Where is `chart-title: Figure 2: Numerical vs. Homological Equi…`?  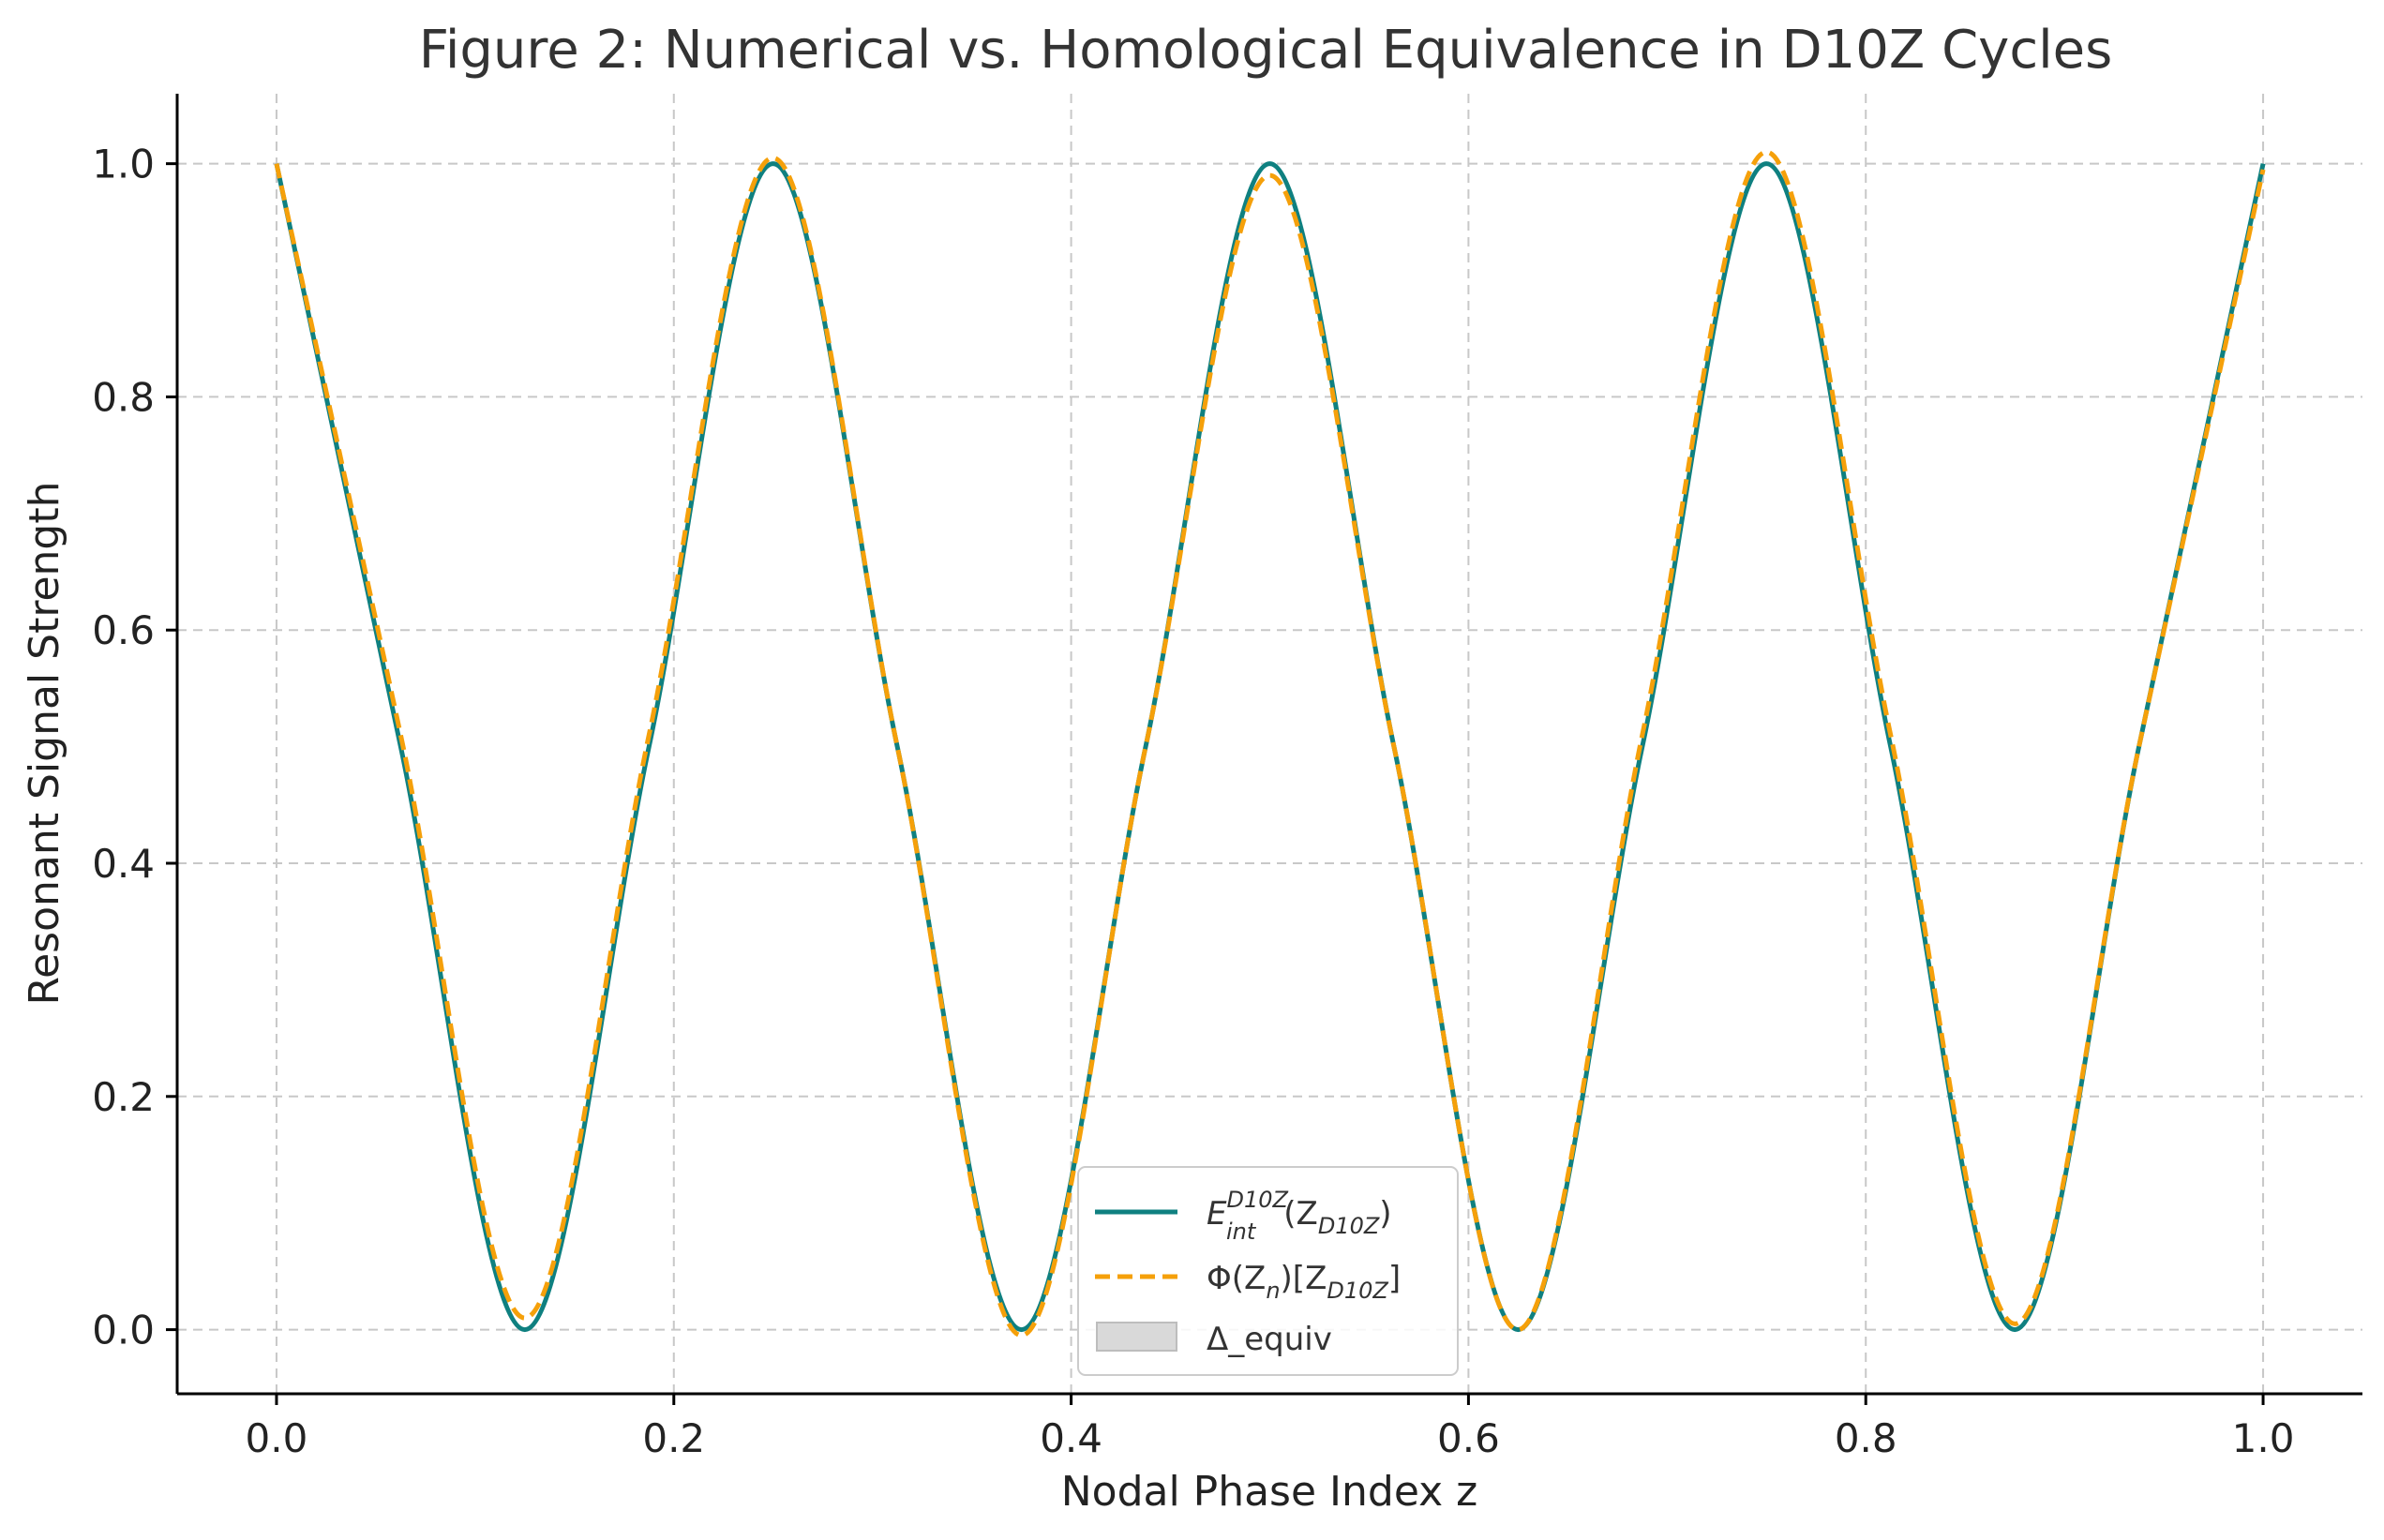 chart-title: Figure 2: Numerical vs. Homological Equi… is located at coordinates (1266, 51).